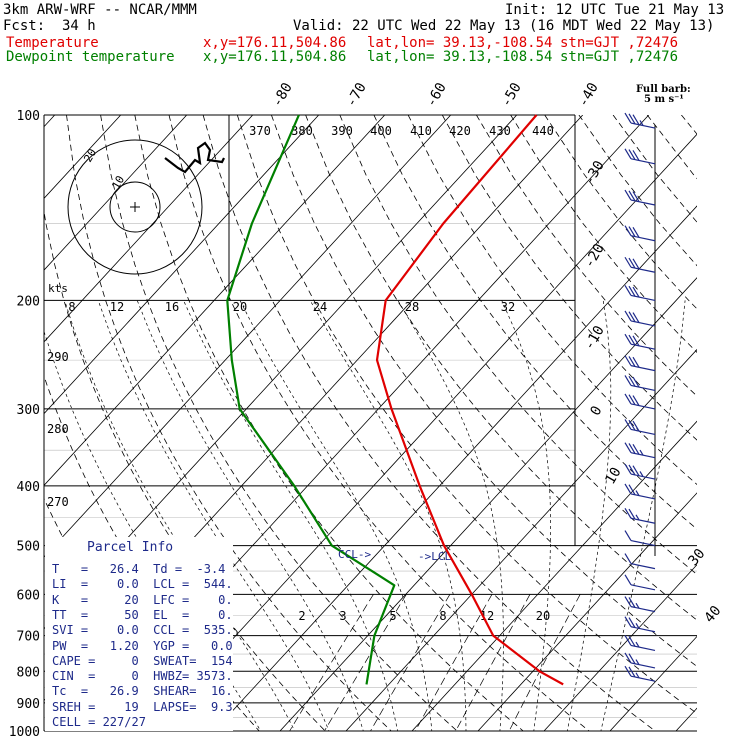  Describe the element at coordinates (442, 616) in the screenshot. I see `mixing-ratio-label-8: 8` at that location.